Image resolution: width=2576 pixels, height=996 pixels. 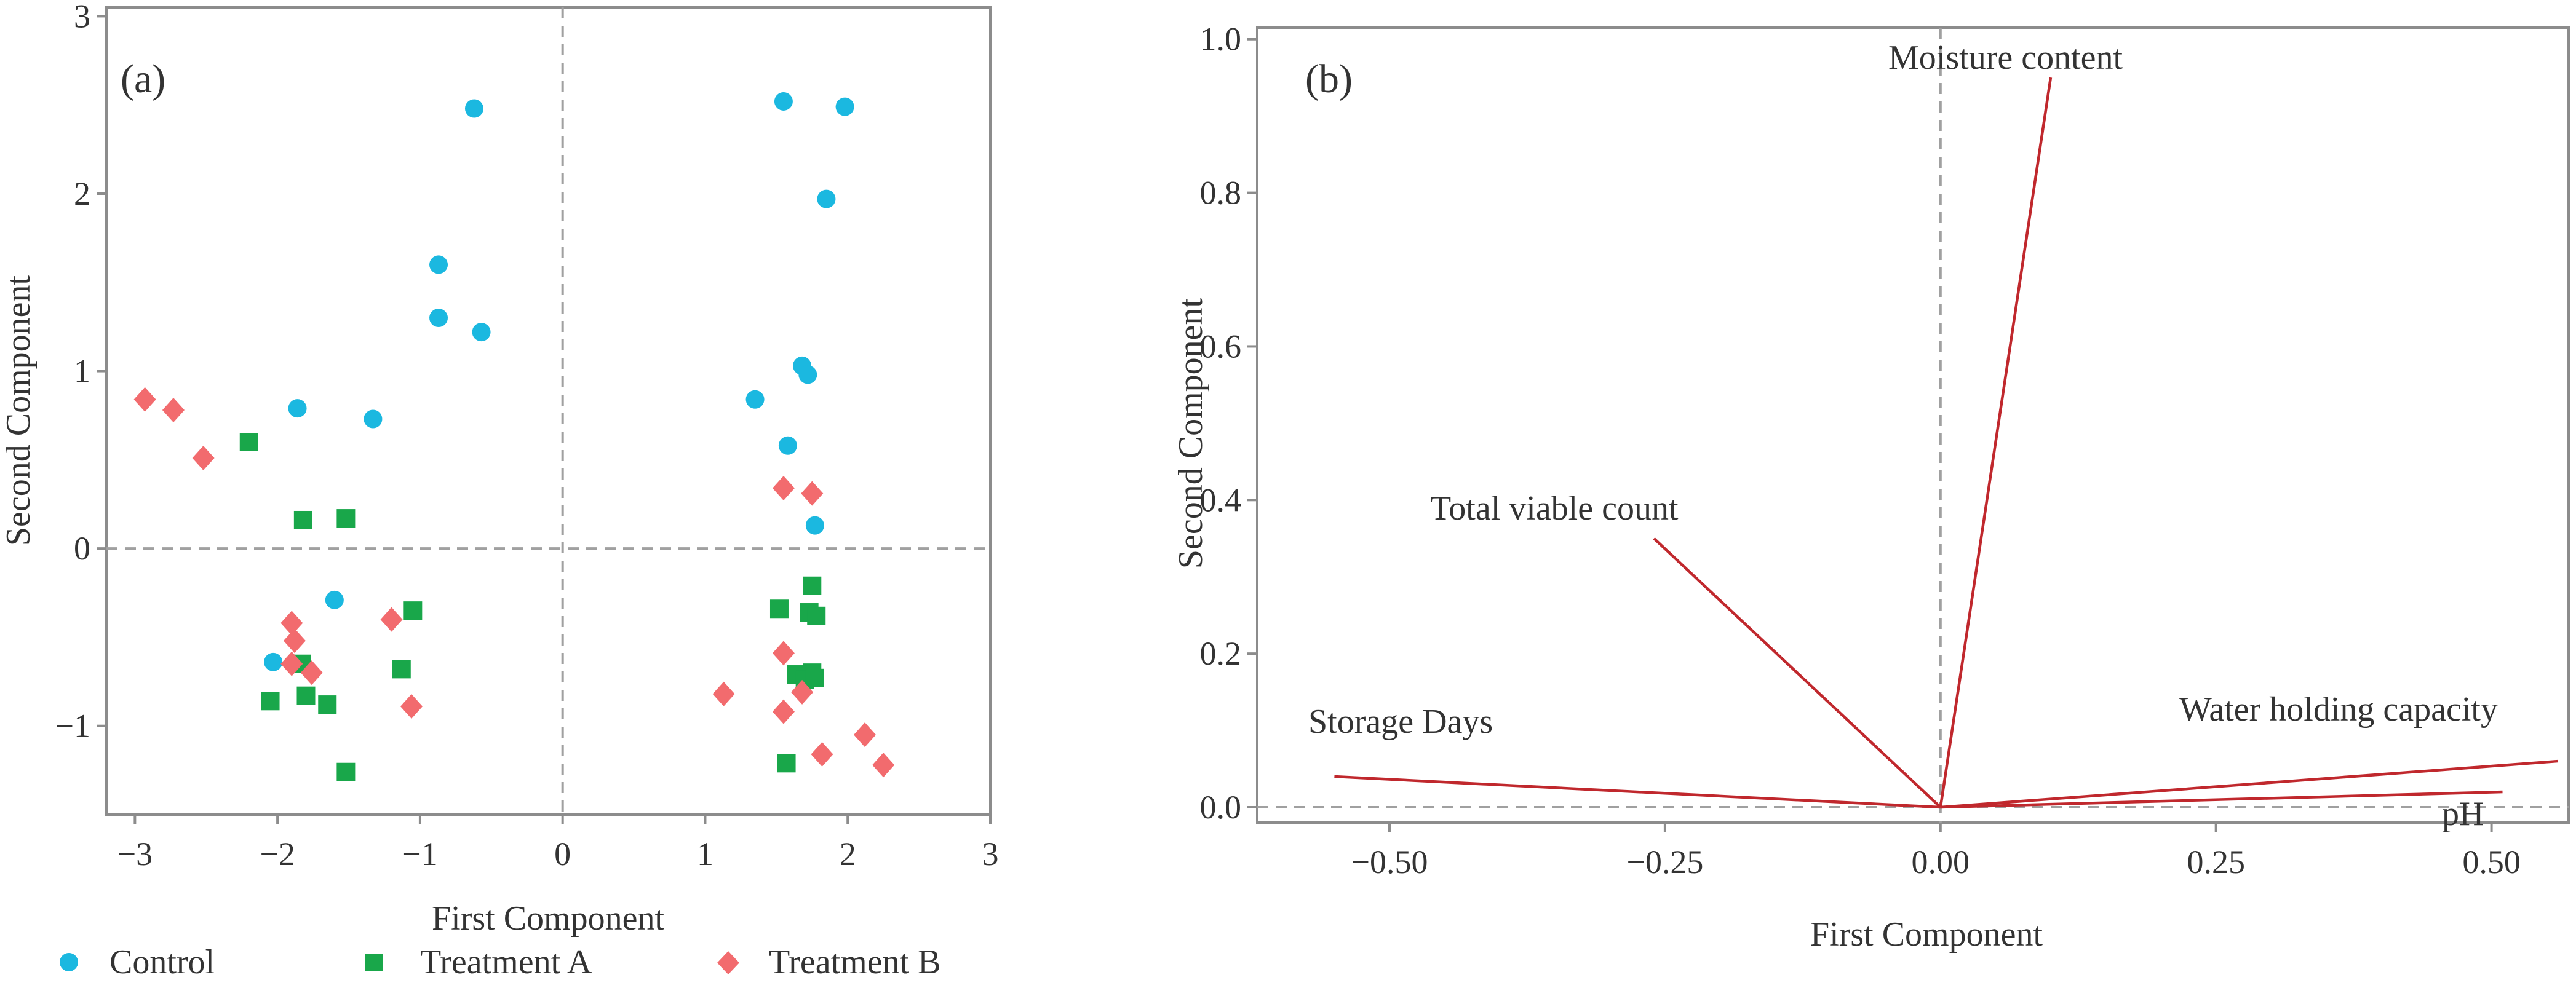 What do you see at coordinates (814, 525) in the screenshot?
I see `point-control-1p77-0p13` at bounding box center [814, 525].